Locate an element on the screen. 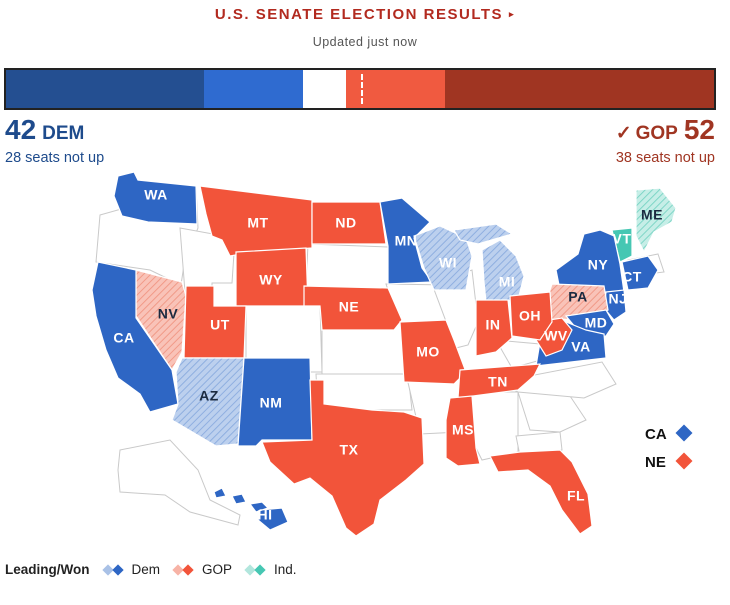 The image size is (730, 605). state-in is located at coordinates (494, 328).